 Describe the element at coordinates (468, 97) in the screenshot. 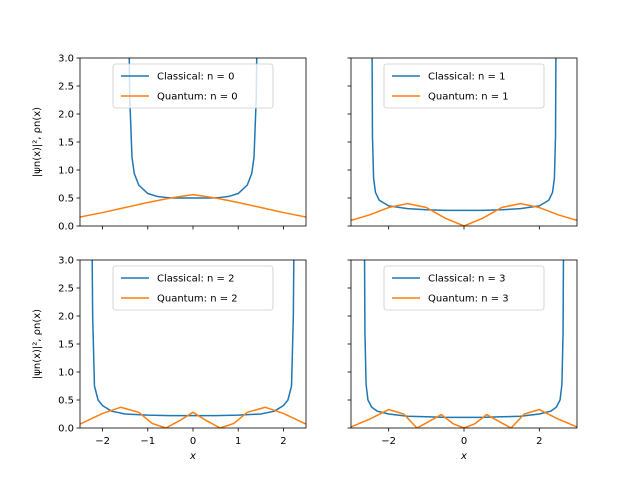

I see `legend-entry-quantum: Quantum: n = 1` at that location.